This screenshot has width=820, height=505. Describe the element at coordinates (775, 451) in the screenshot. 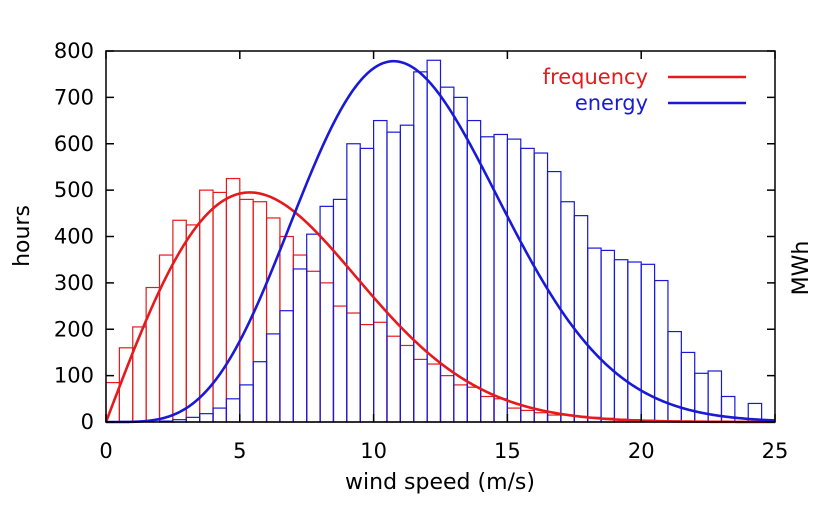

I see `x-tick-label: 25` at that location.